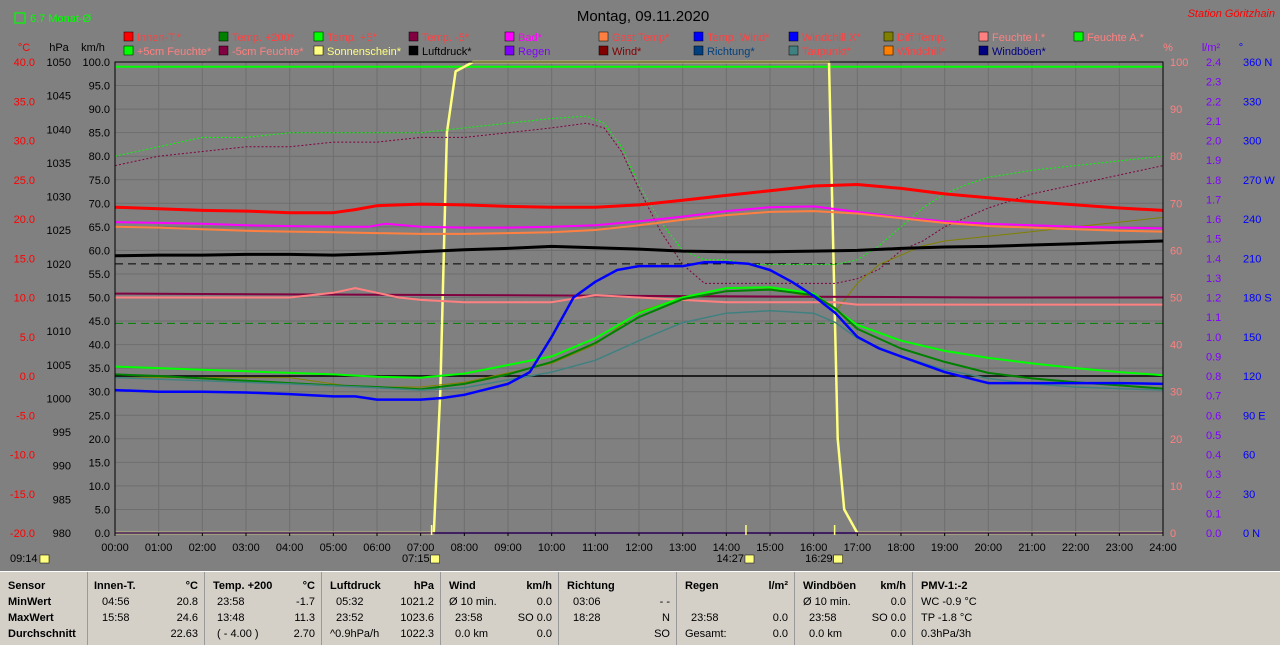  What do you see at coordinates (1252, 142) in the screenshot?
I see `tick-label-direction: 300` at bounding box center [1252, 142].